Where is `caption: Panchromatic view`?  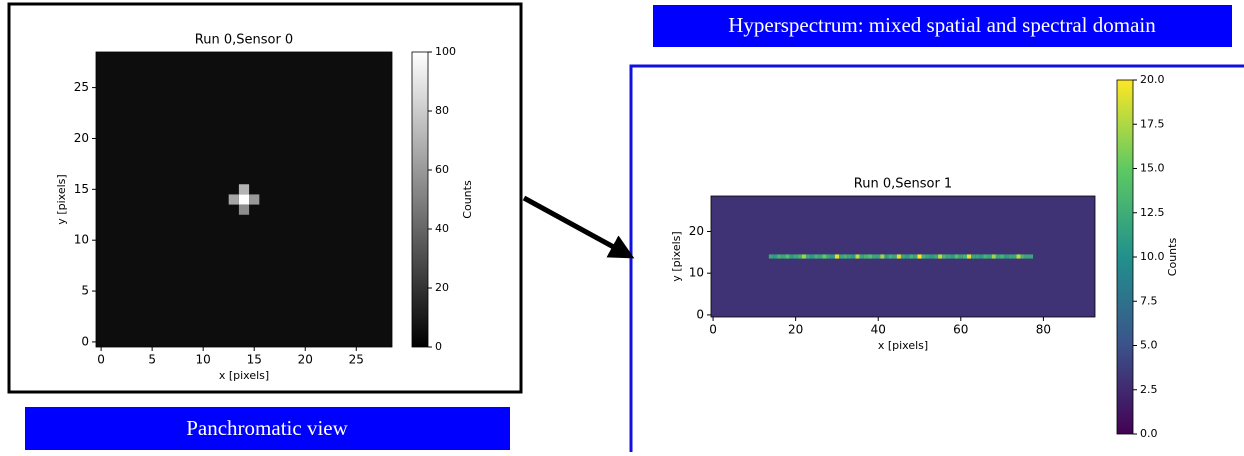 caption: Panchromatic view is located at coordinates (267, 428).